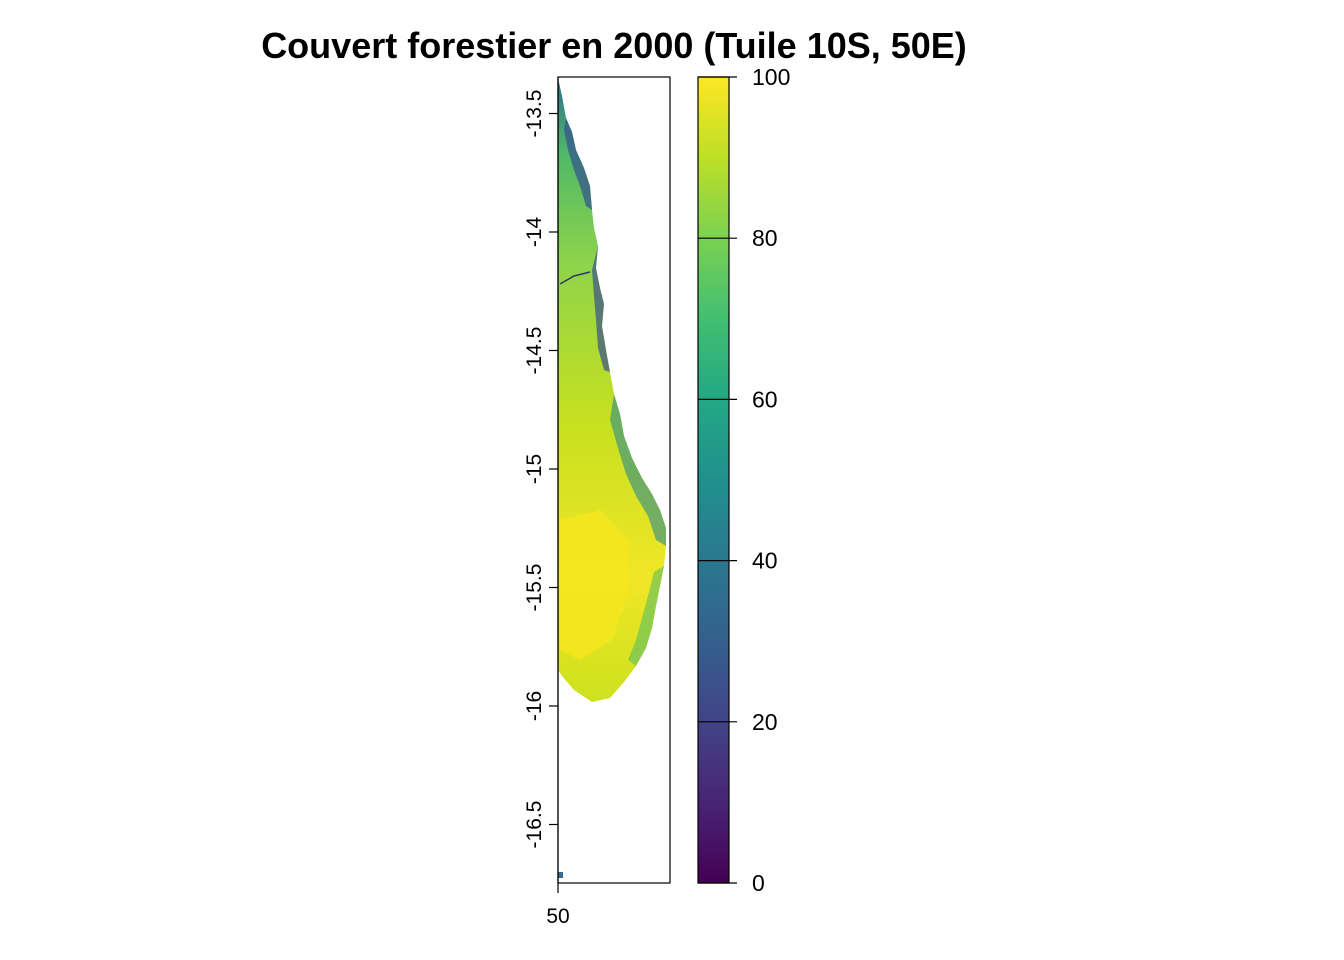 Image resolution: width=1344 pixels, height=960 pixels. I want to click on legend-tick-label: 80, so click(765, 238).